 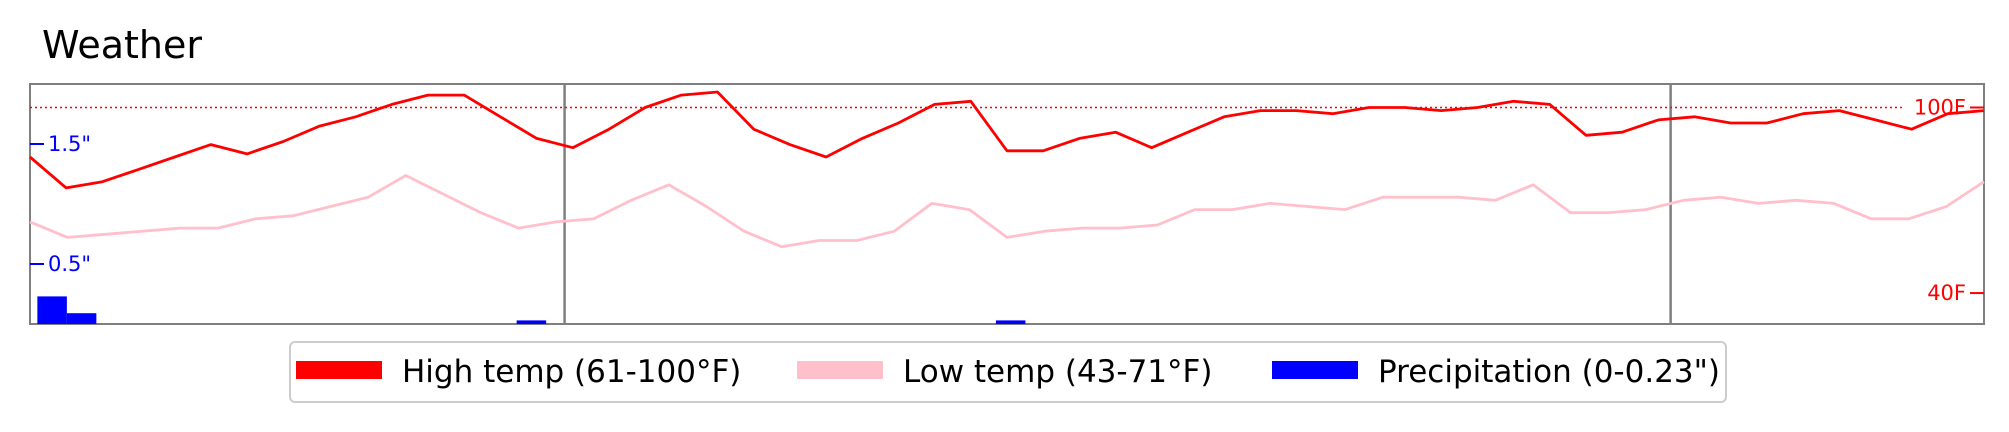 I want to click on precip-tick-label-1: 0.5", so click(x=69, y=264).